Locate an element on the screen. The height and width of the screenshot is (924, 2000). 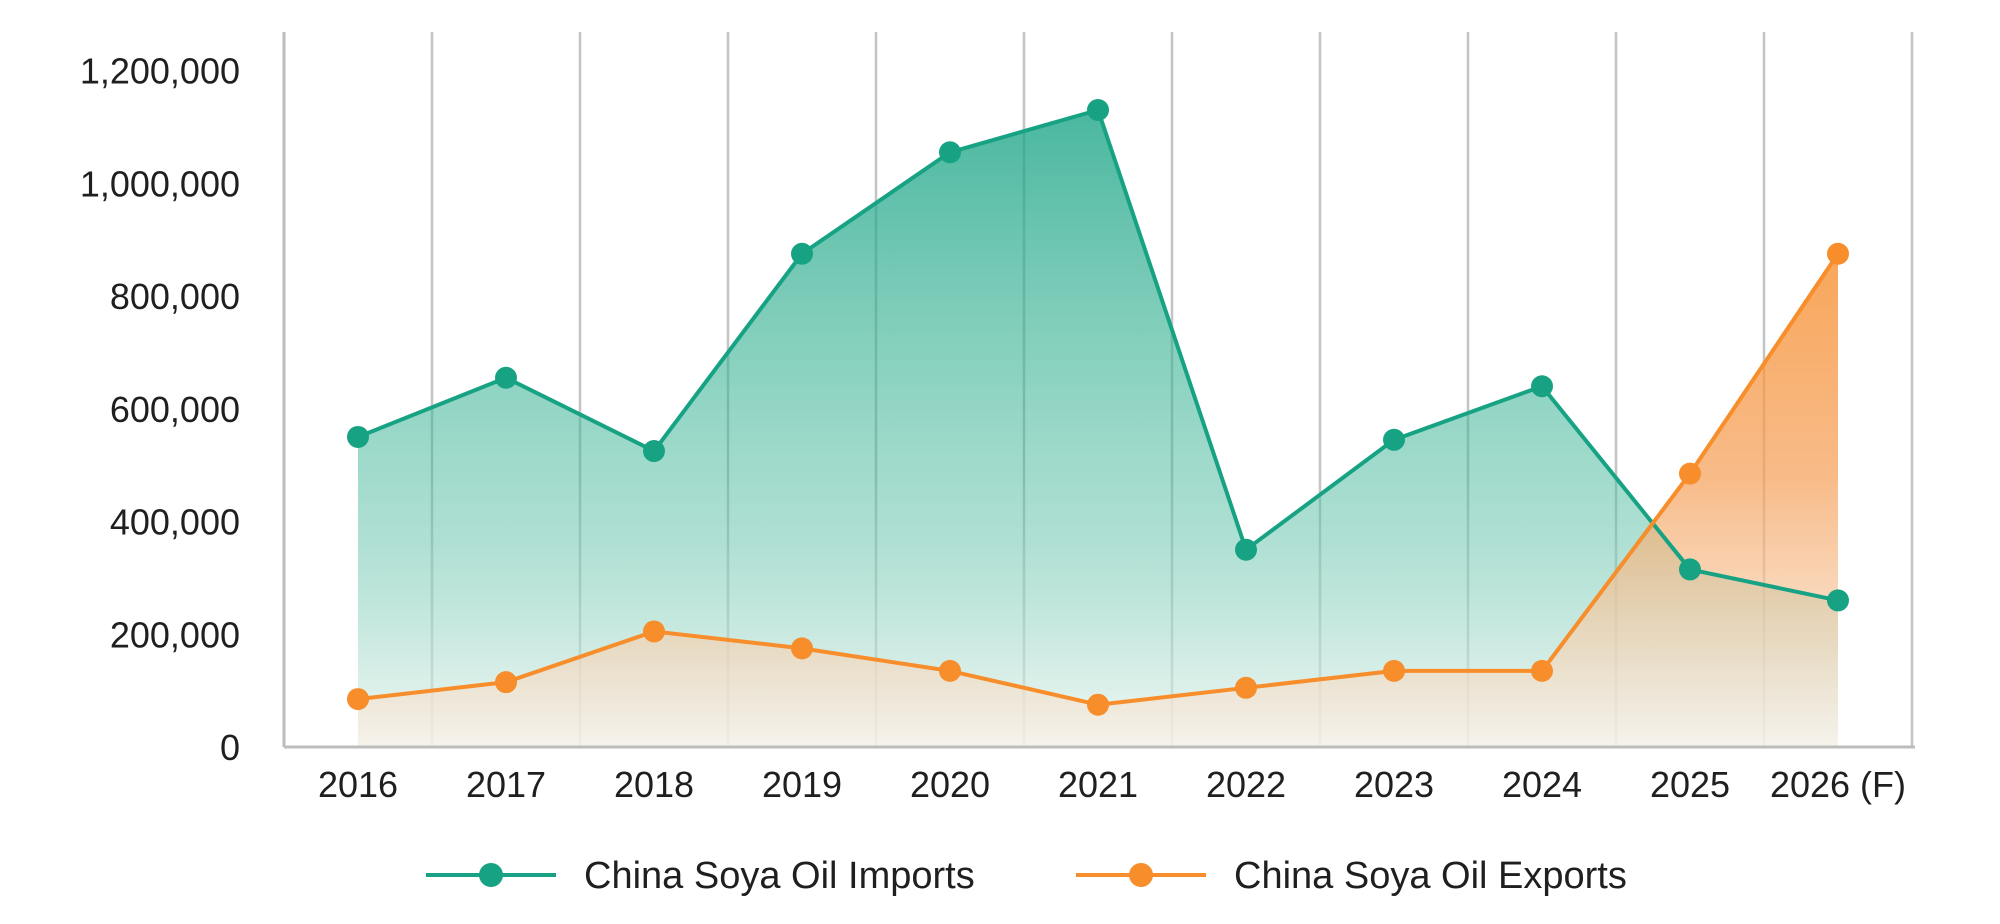
data-point-imports-2023 is located at coordinates (1394, 439).